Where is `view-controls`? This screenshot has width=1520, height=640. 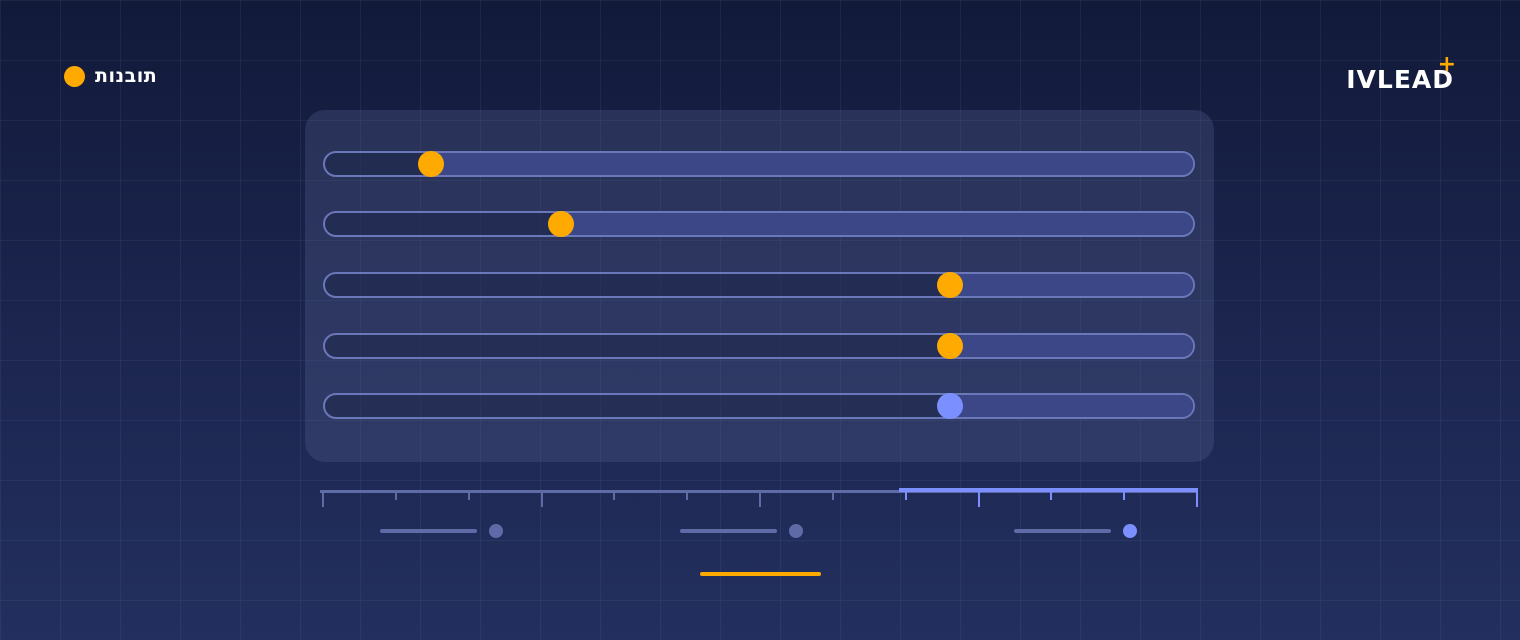
view-controls is located at coordinates (760, 532).